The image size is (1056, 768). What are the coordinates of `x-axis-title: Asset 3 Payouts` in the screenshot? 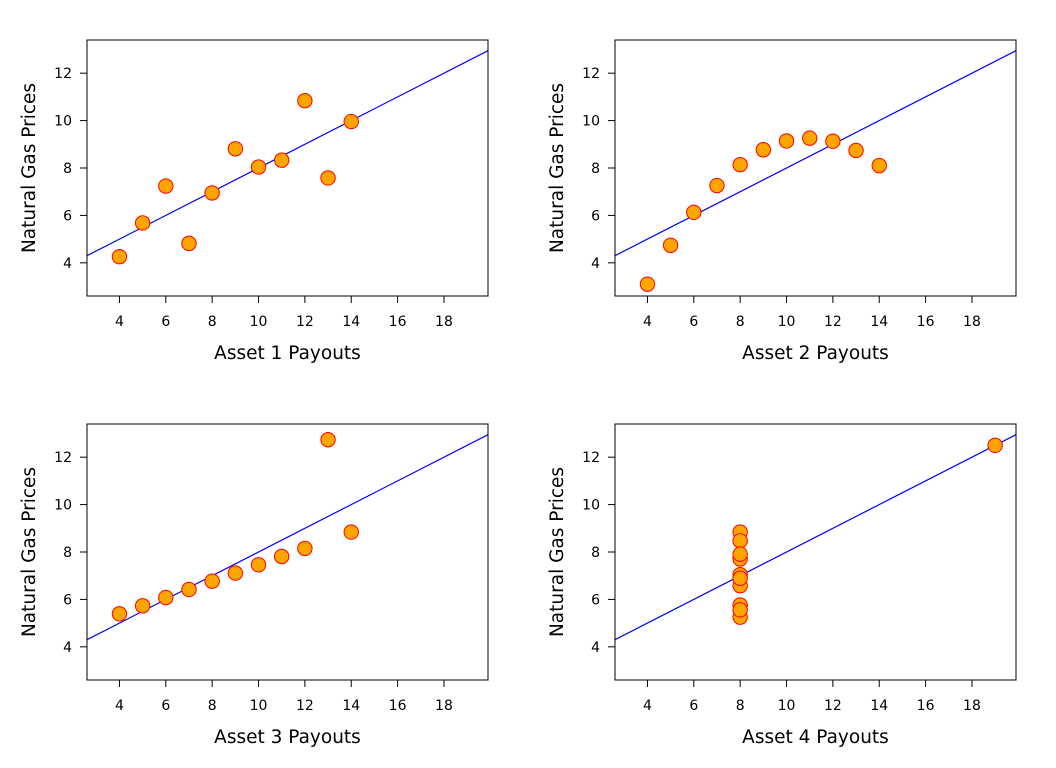 It's located at (287, 737).